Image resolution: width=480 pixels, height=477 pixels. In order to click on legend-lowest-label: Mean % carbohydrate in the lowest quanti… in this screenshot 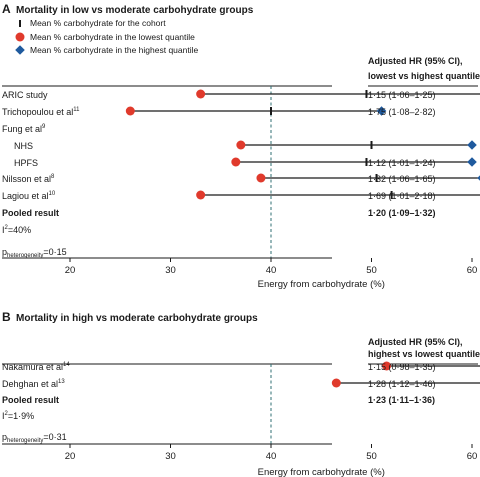, I will do `click(112, 37)`.